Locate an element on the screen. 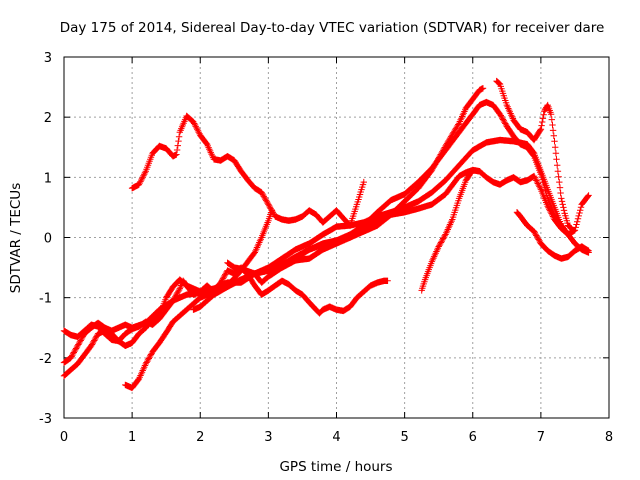 This screenshot has width=640, height=480. series-track-h is located at coordinates (450, 230).